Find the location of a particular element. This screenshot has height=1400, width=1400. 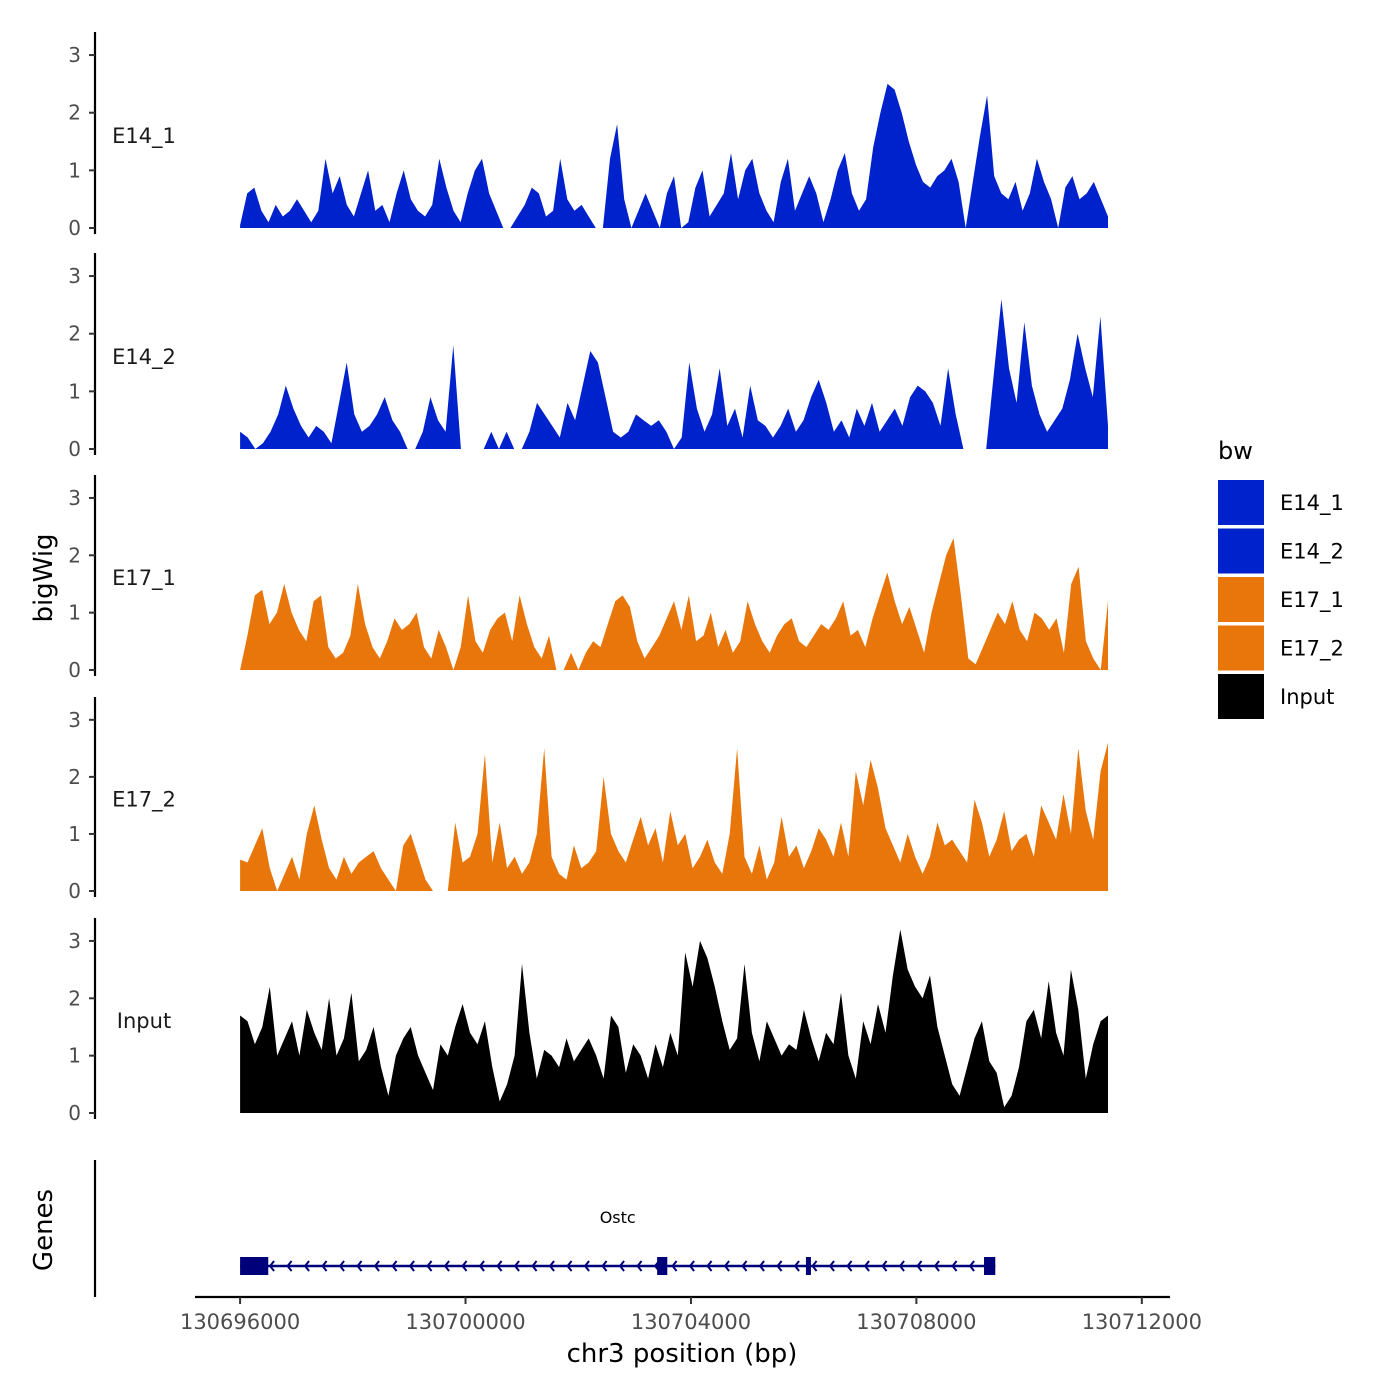

legend-item-e14-2: E14_2 is located at coordinates (1281, 551).